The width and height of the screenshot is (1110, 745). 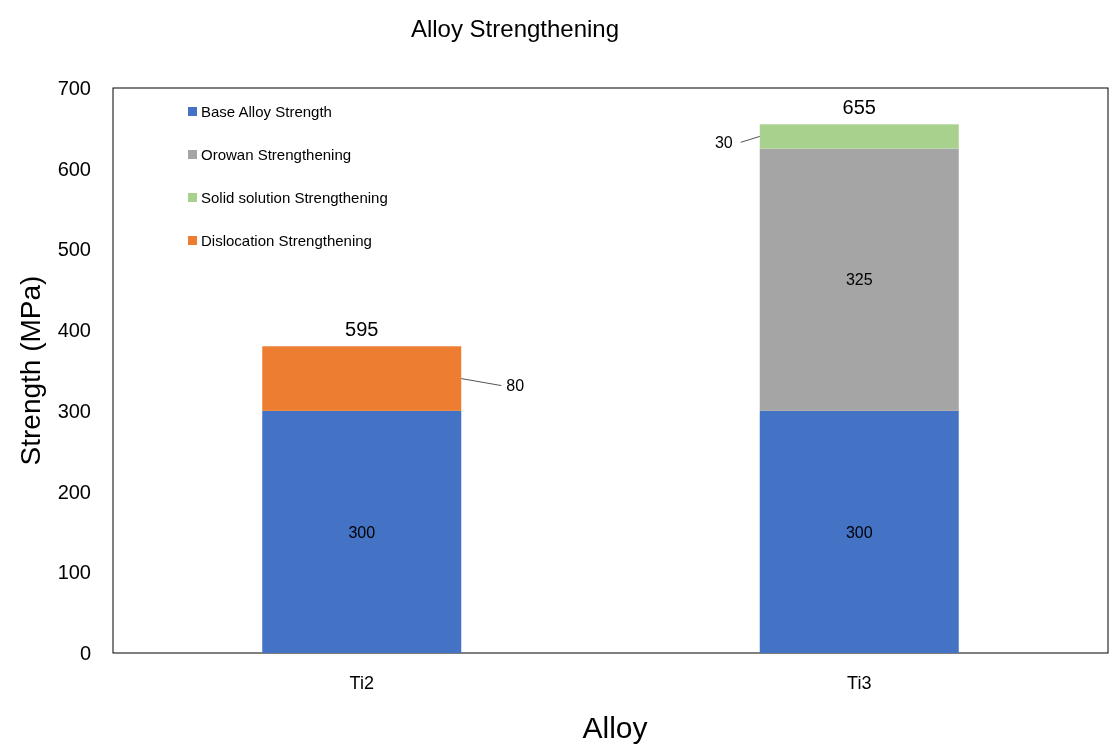 What do you see at coordinates (74, 88) in the screenshot?
I see `y-tick-label: 700` at bounding box center [74, 88].